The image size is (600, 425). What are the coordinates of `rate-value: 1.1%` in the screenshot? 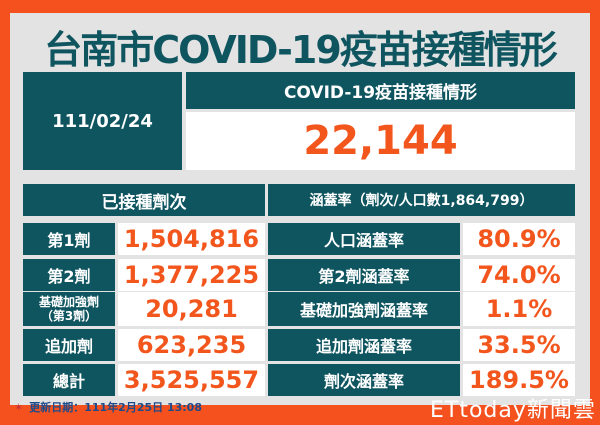 It's located at (519, 309).